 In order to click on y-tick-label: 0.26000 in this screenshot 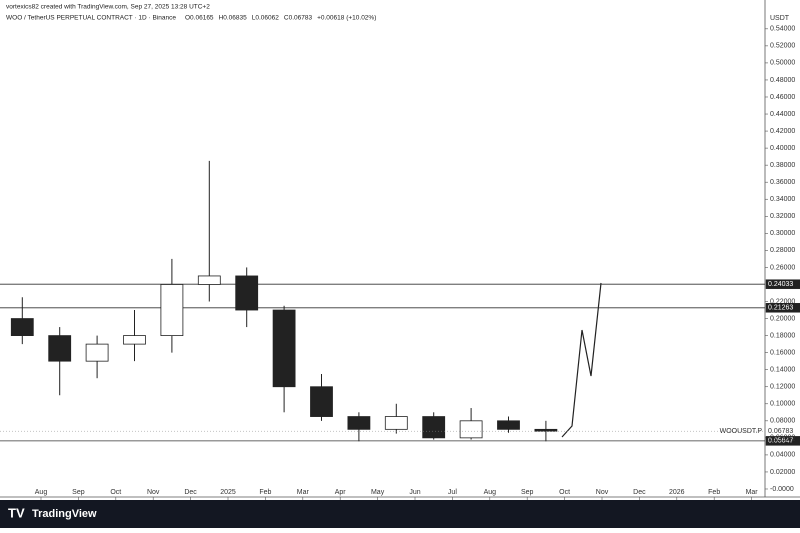, I will do `click(782, 267)`.